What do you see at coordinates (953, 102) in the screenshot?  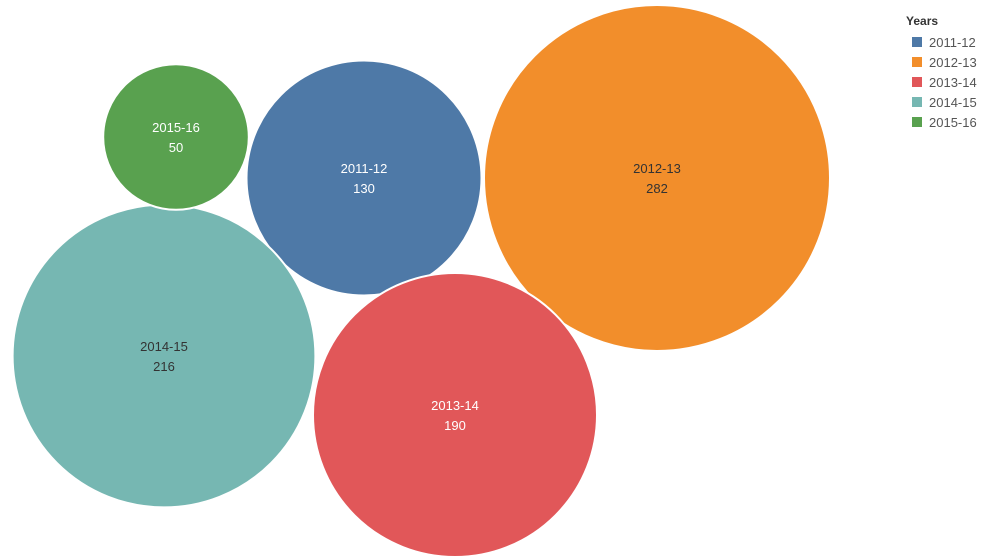 I see `legend-label-2014-15: 2014-15` at bounding box center [953, 102].